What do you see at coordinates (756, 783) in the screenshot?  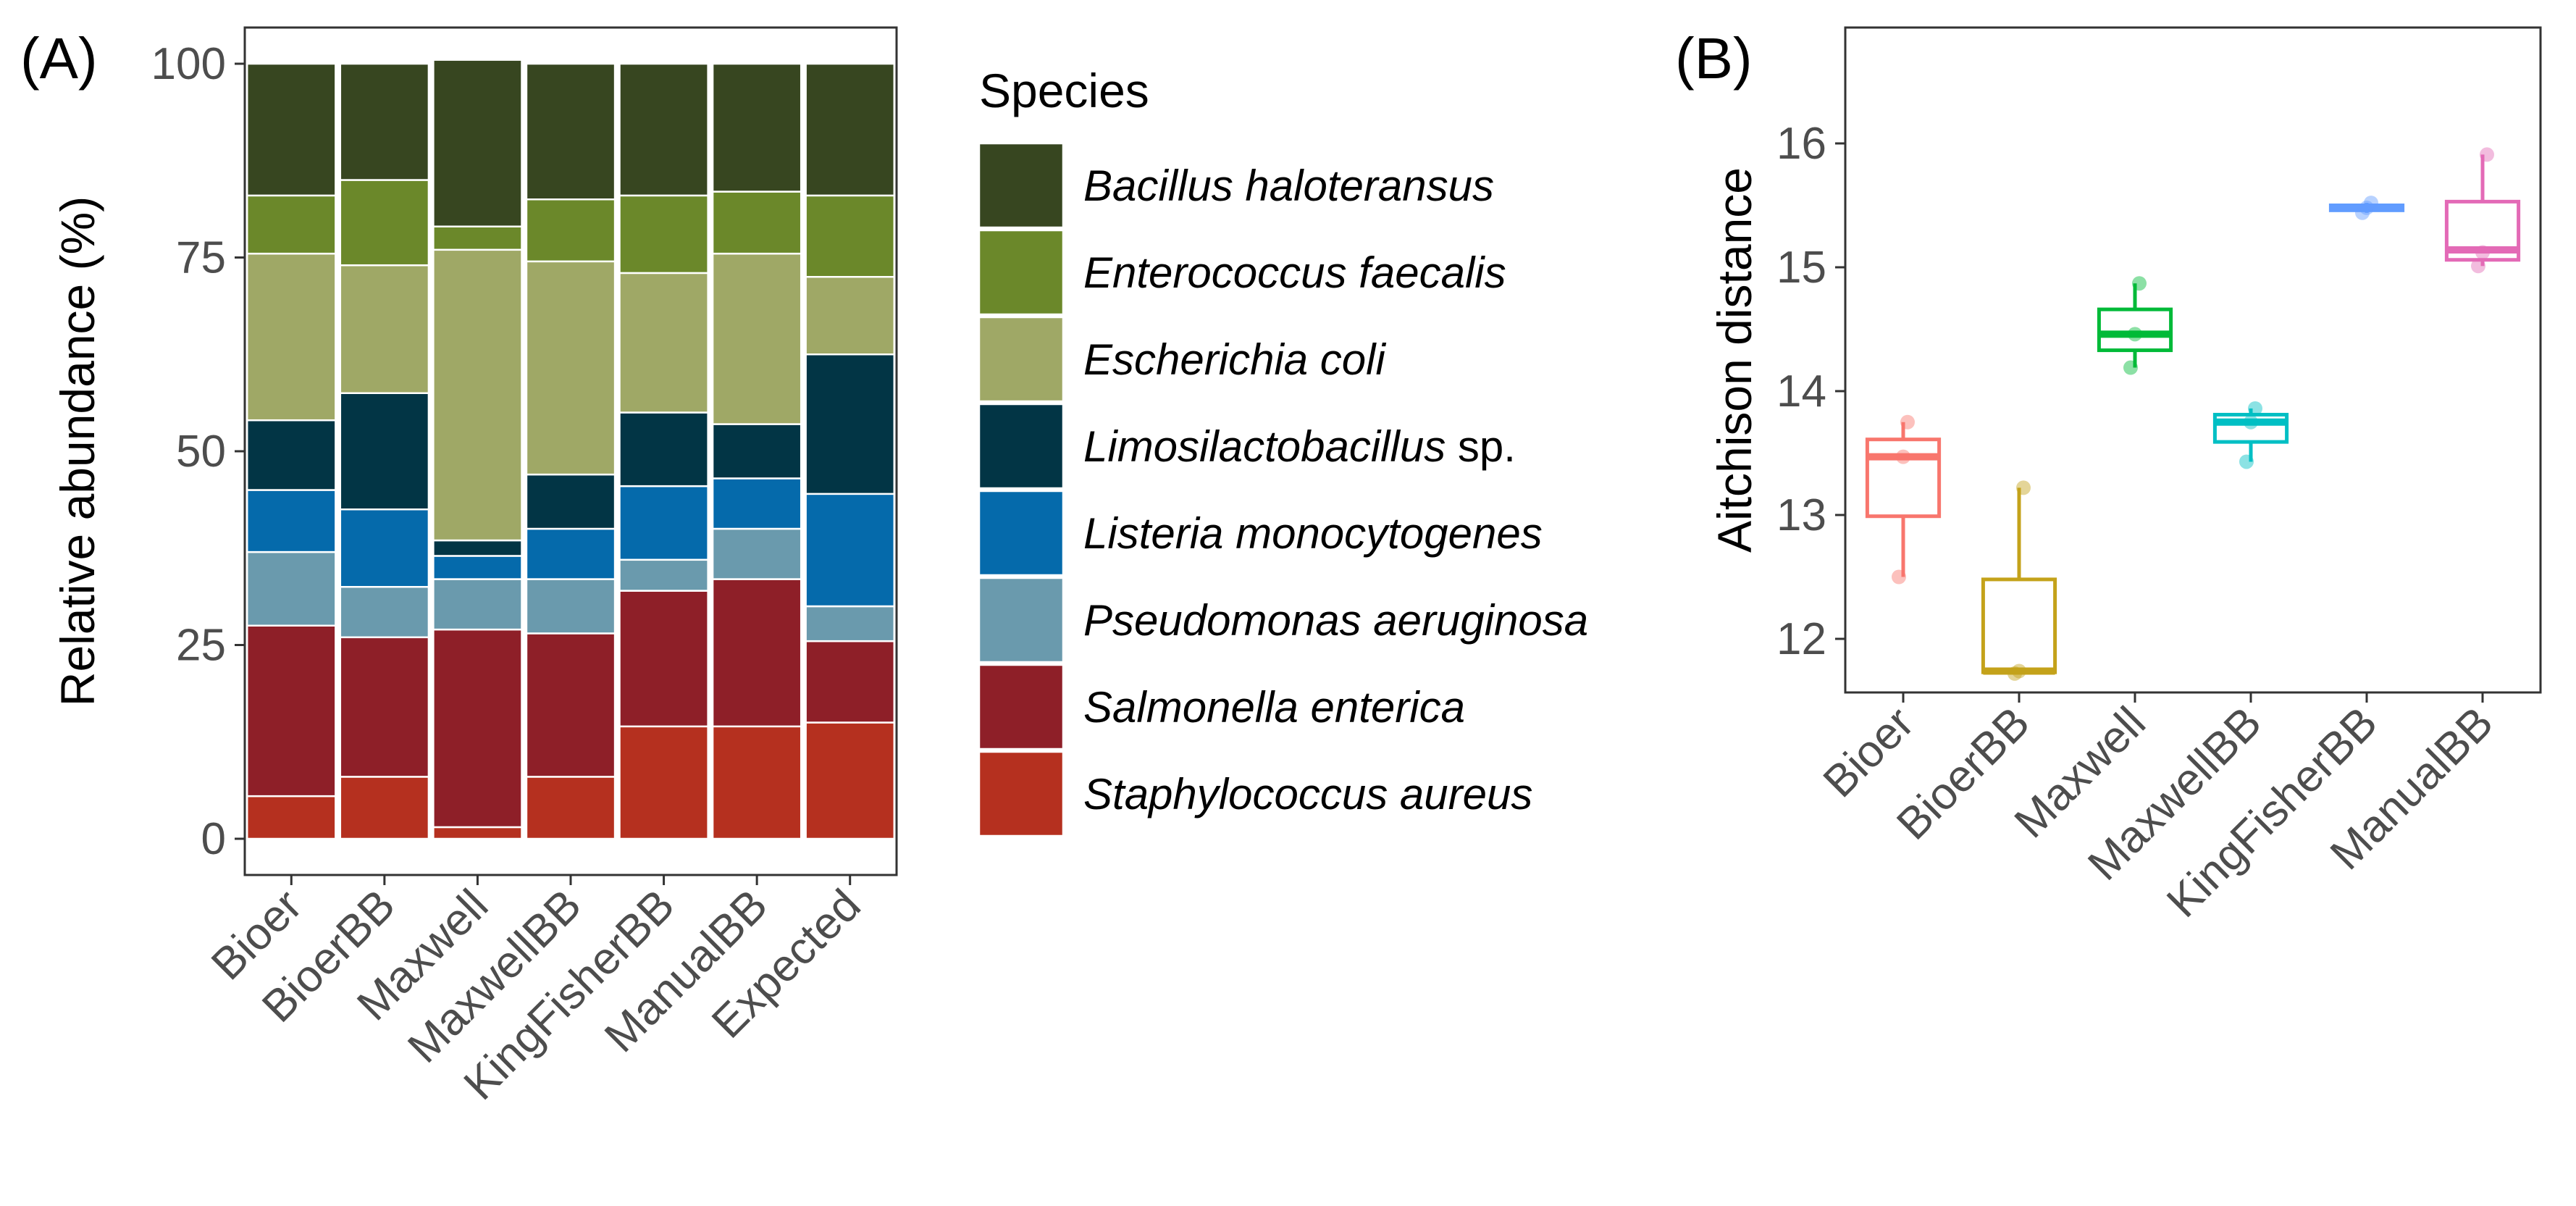 I see `bar-manualbb-staphylococcus-aureus` at bounding box center [756, 783].